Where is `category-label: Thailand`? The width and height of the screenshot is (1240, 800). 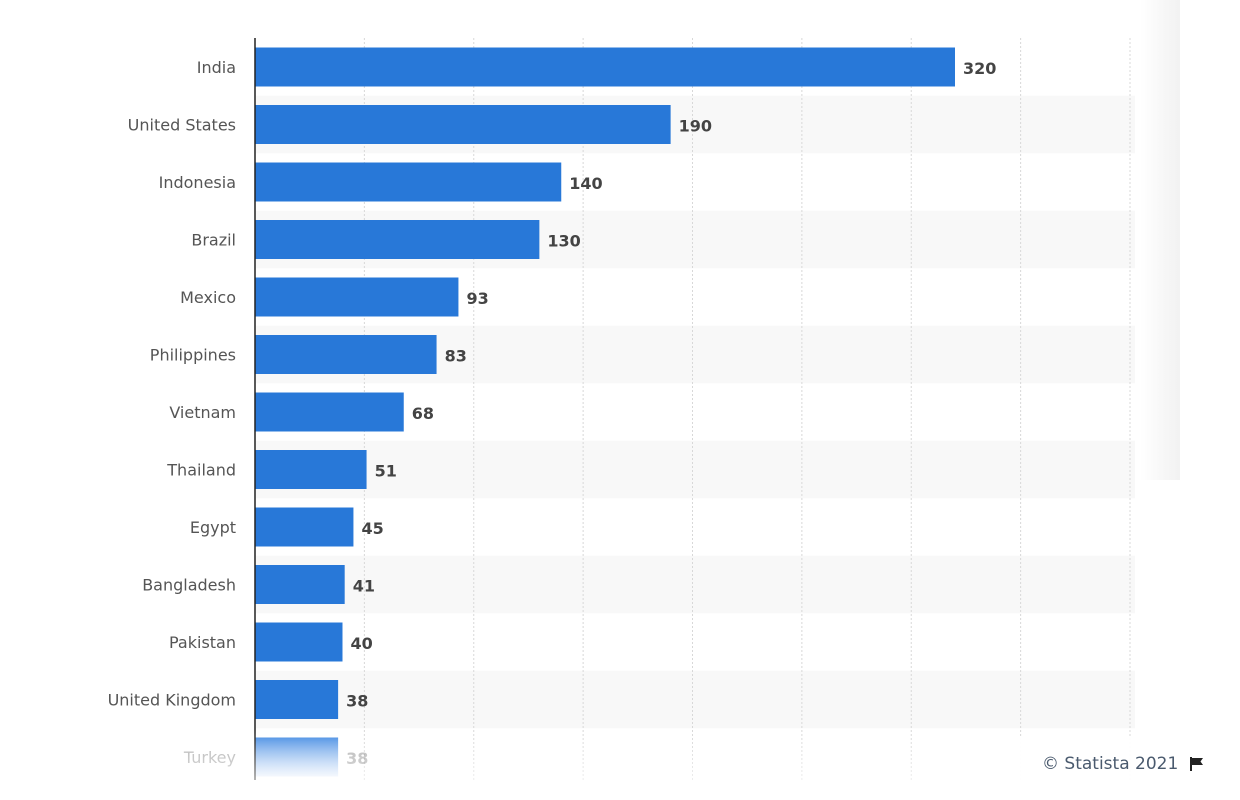 category-label: Thailand is located at coordinates (201, 470).